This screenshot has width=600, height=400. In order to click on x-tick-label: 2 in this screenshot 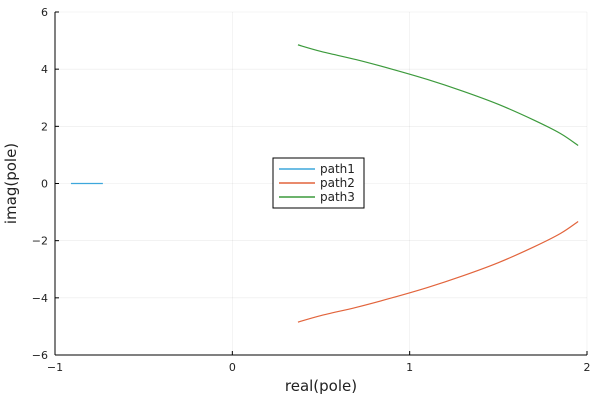, I will do `click(587, 367)`.